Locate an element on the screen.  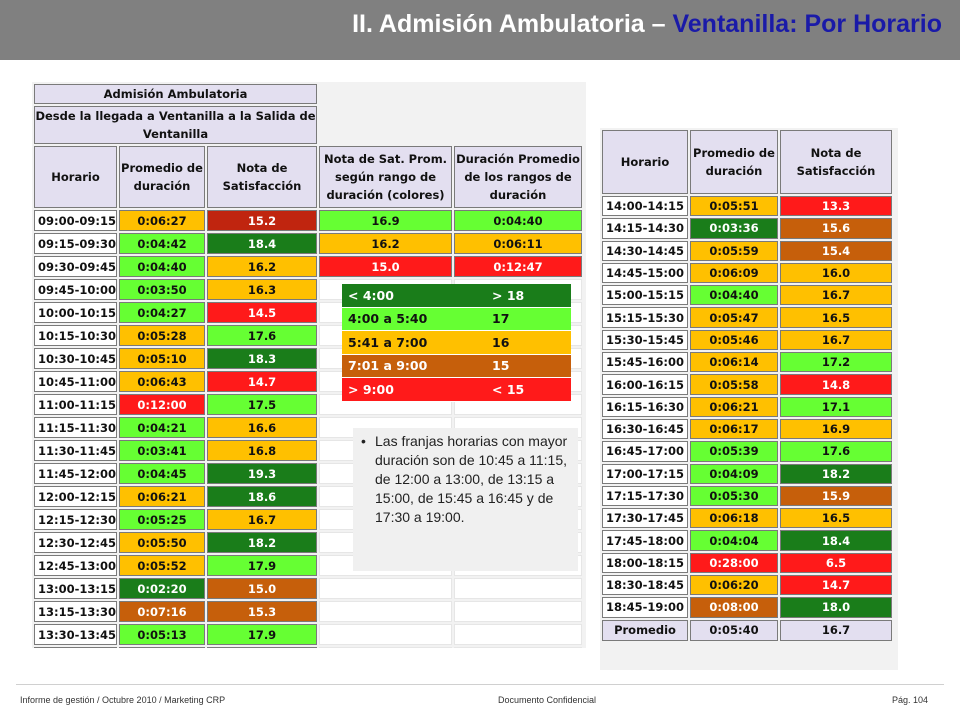
range-score-cell: 15.0 is located at coordinates (385, 266).